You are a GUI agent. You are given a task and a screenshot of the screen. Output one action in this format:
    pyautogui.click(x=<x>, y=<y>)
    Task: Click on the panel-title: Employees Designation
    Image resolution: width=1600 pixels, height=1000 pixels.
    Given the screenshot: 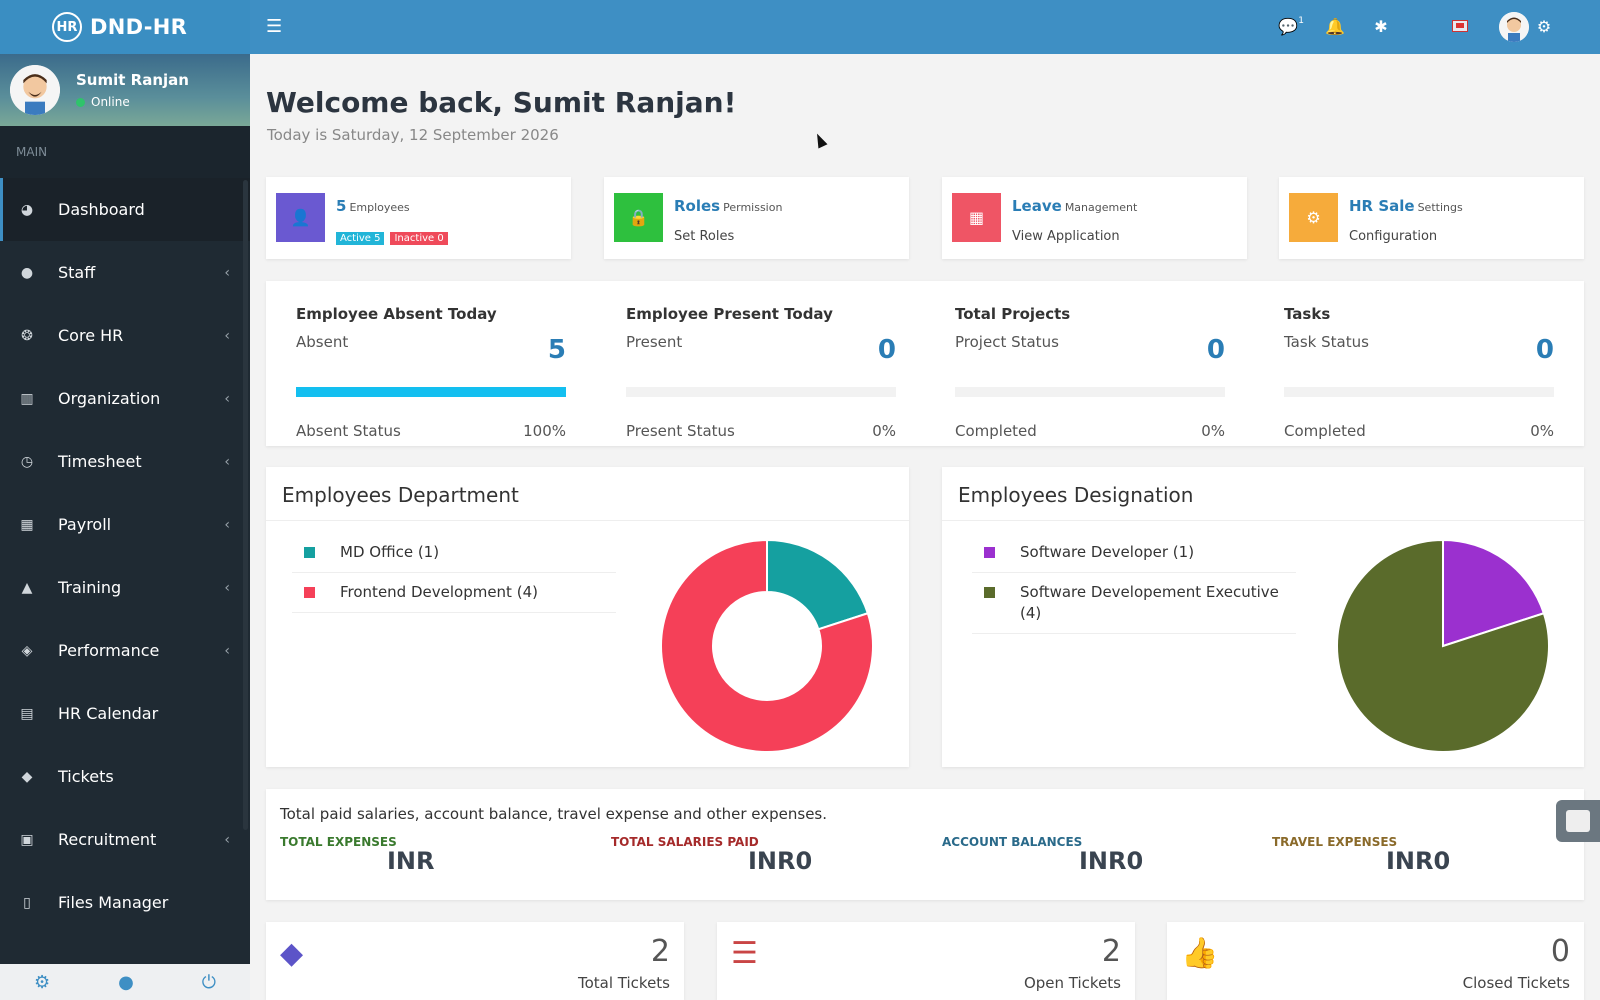 What is the action you would take?
    pyautogui.click(x=1263, y=494)
    